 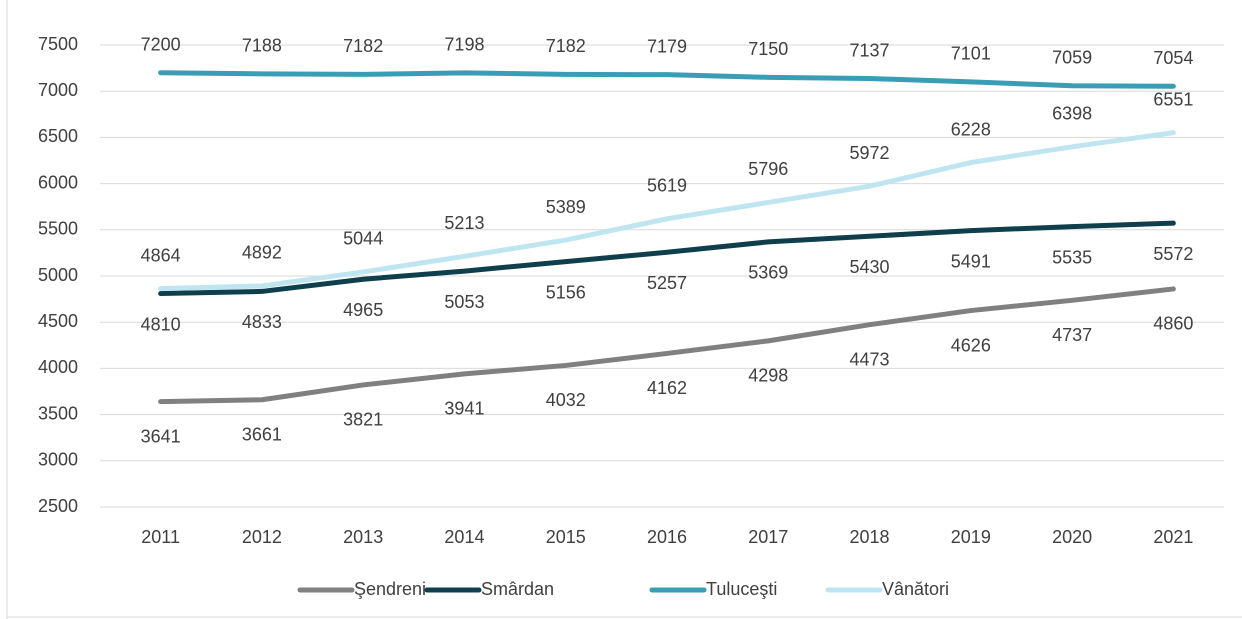 What do you see at coordinates (161, 436) in the screenshot?
I see `data-label: 3641` at bounding box center [161, 436].